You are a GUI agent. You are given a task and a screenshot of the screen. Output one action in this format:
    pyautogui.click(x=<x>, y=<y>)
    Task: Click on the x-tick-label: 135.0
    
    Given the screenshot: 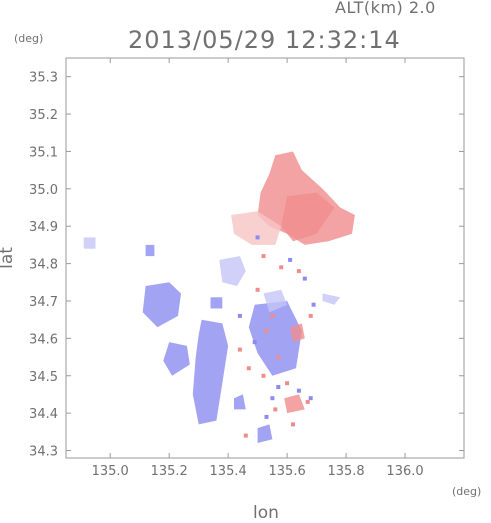 What is the action you would take?
    pyautogui.click(x=110, y=471)
    